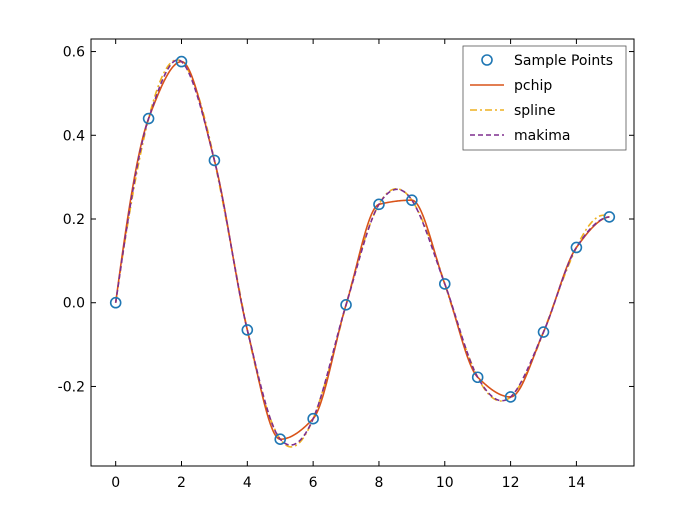  I want to click on y-tick-label: 0.6, so click(74, 53).